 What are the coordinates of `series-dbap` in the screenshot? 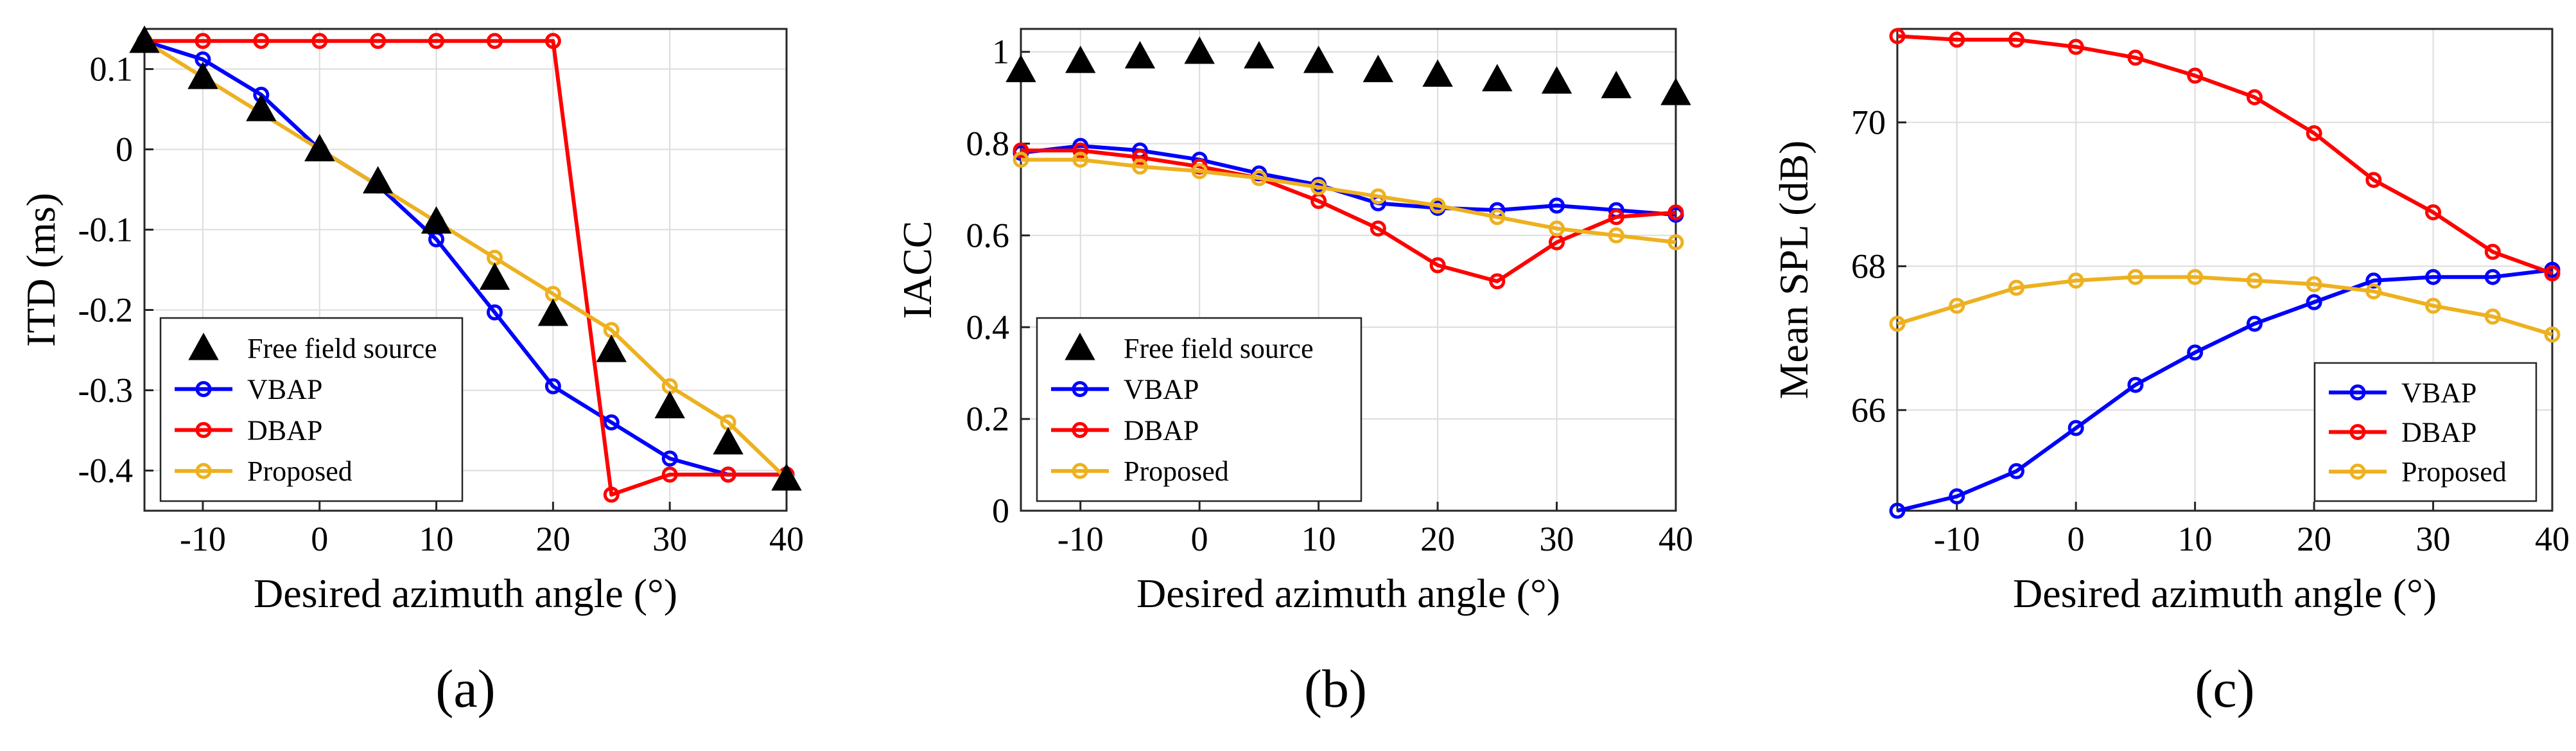 It's located at (1348, 216).